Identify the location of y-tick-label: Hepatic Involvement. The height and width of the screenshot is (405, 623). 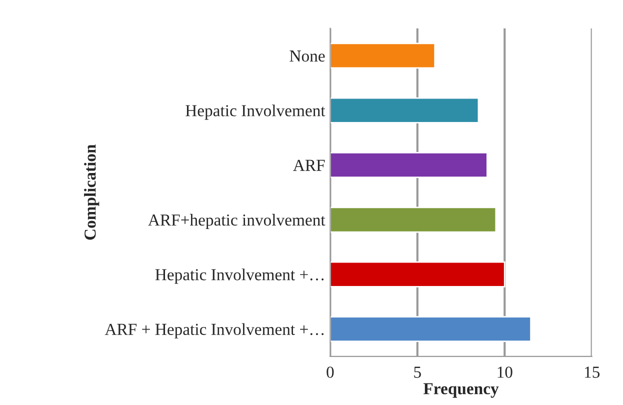
(256, 112).